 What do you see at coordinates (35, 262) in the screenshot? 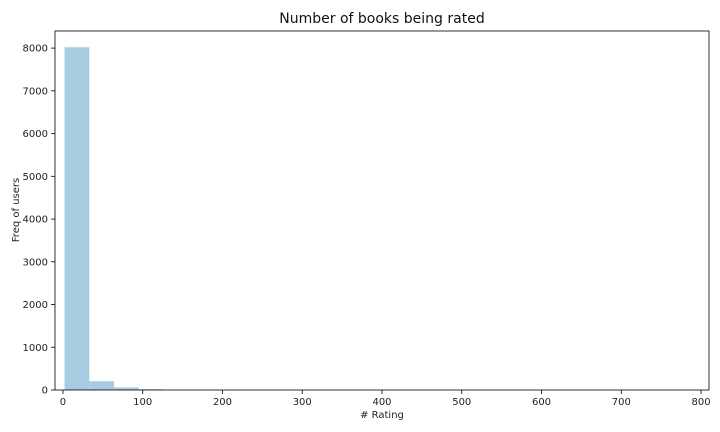
I see `y-tick-label-3: 3000` at bounding box center [35, 262].